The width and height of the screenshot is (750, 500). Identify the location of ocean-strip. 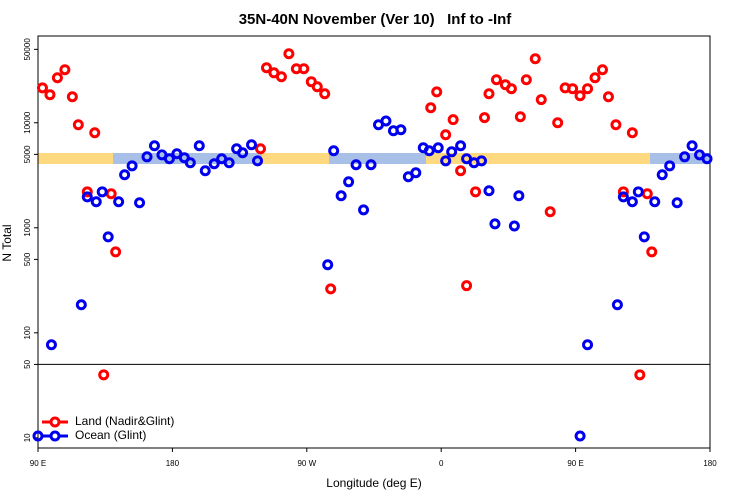
(377, 158).